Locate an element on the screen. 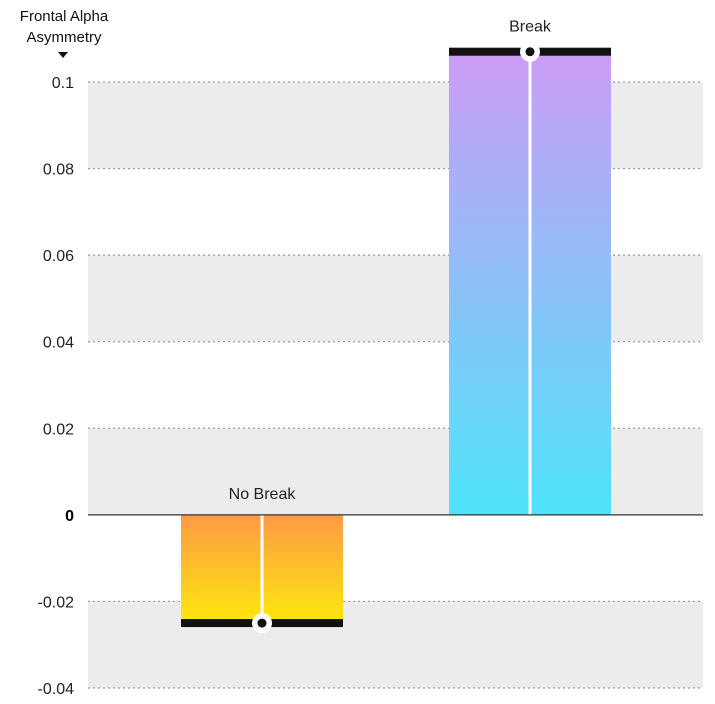  y-tick-label: 0.04 is located at coordinates (58, 343).